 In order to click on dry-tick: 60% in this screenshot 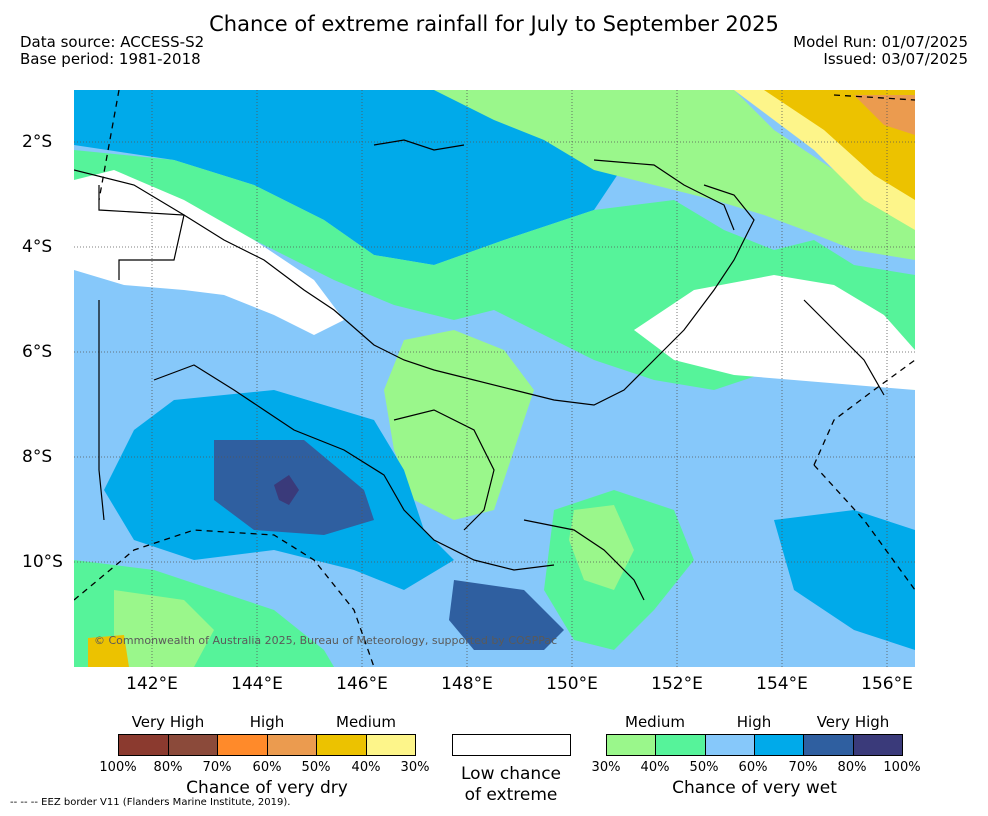, I will do `click(267, 767)`.